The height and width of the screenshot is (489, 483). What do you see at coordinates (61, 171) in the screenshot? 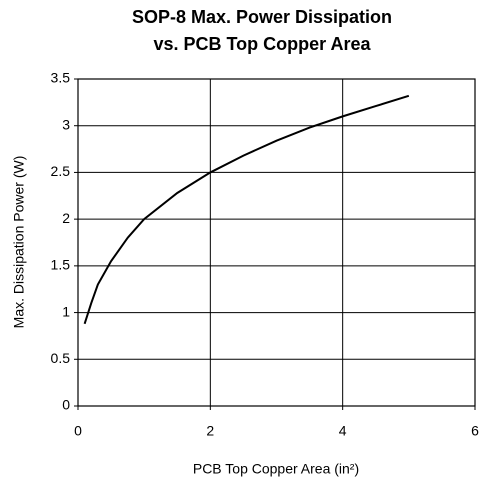
I see `y-tick-label: 2.5` at bounding box center [61, 171].